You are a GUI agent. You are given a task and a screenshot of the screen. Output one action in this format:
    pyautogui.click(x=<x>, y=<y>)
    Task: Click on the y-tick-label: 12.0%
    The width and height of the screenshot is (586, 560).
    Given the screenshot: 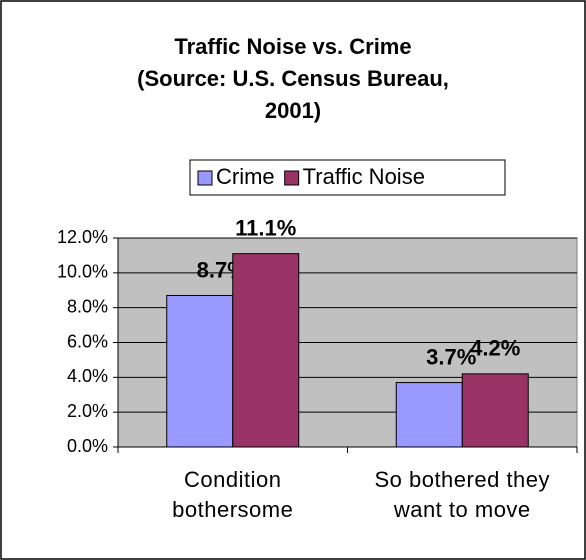 What is the action you would take?
    pyautogui.click(x=82, y=237)
    